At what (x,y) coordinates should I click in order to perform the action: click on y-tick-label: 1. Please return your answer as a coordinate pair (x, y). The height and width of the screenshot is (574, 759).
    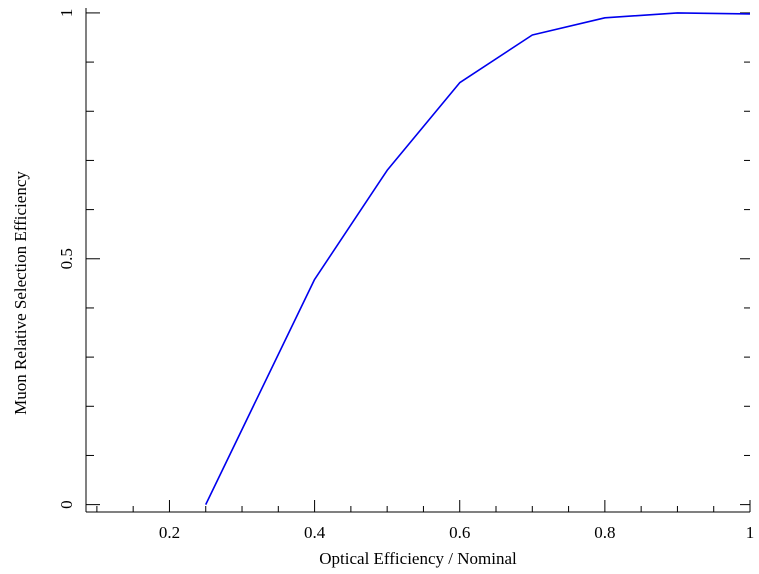
    Looking at the image, I should click on (66, 13).